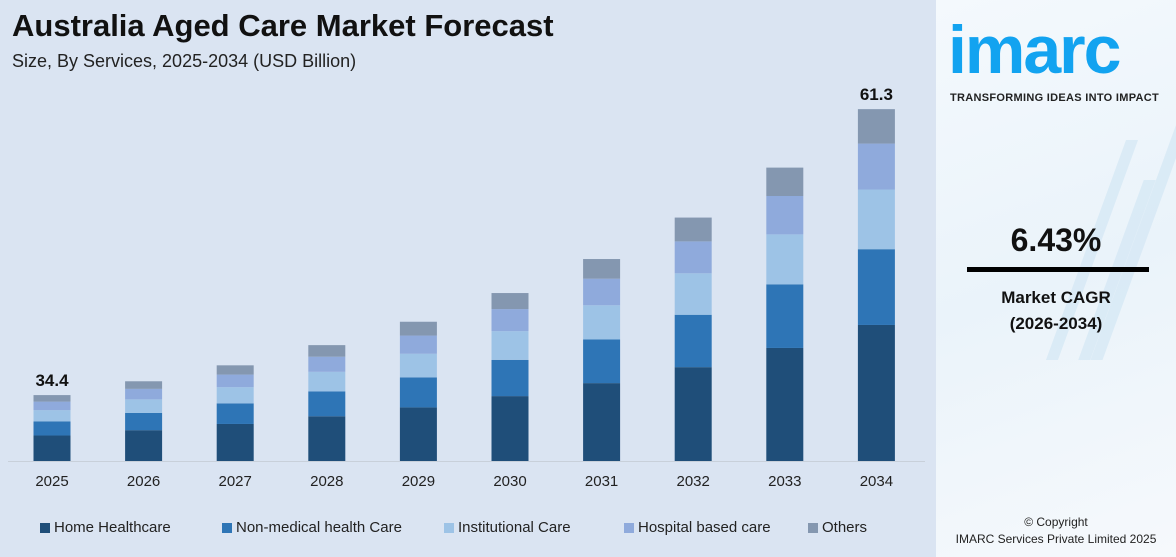 The height and width of the screenshot is (557, 1176). Describe the element at coordinates (510, 320) in the screenshot. I see `bar-segment-hospital-based-care-2030` at that location.